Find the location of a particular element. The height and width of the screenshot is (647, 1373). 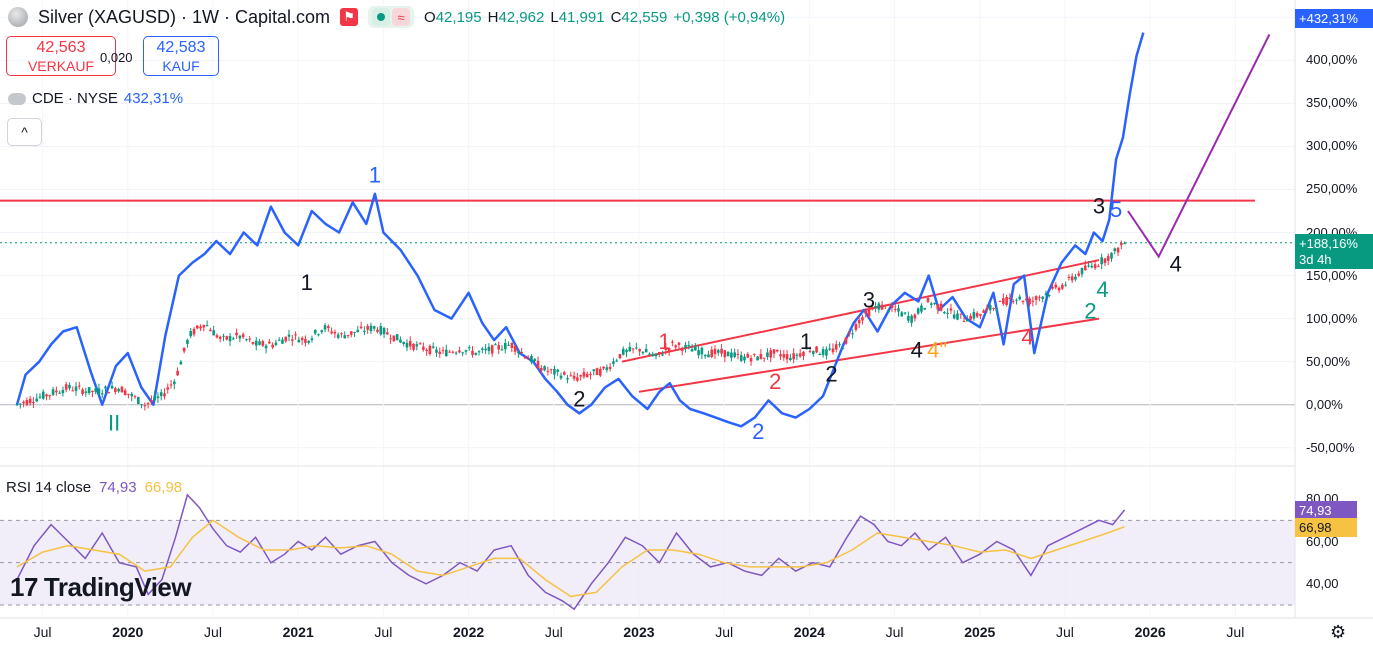

sell-price: 42,563 is located at coordinates (61, 47).